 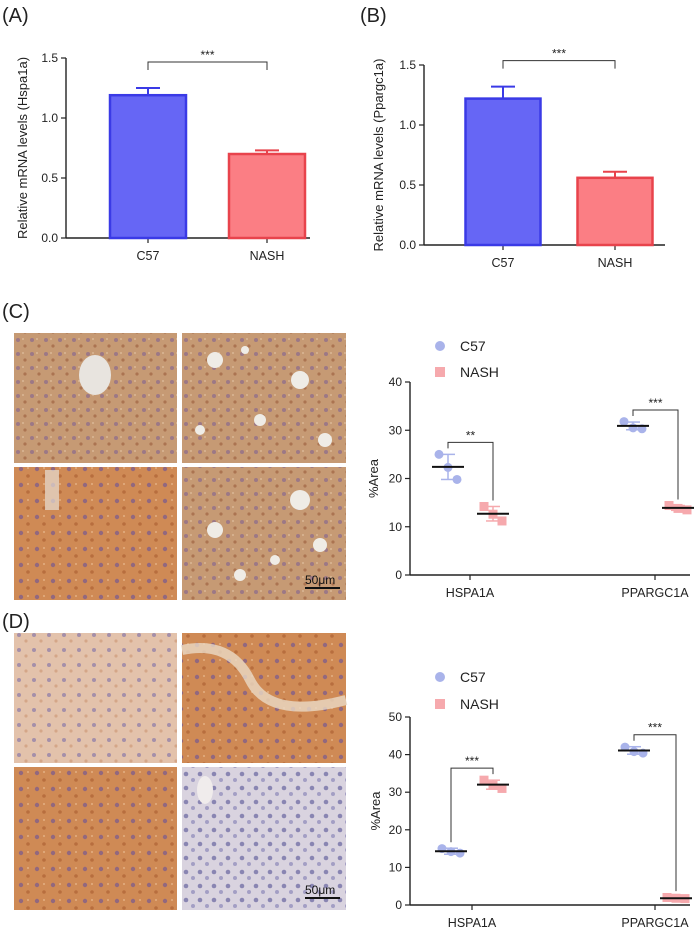 I want to click on x-tick-label-b: C57, so click(x=503, y=263).